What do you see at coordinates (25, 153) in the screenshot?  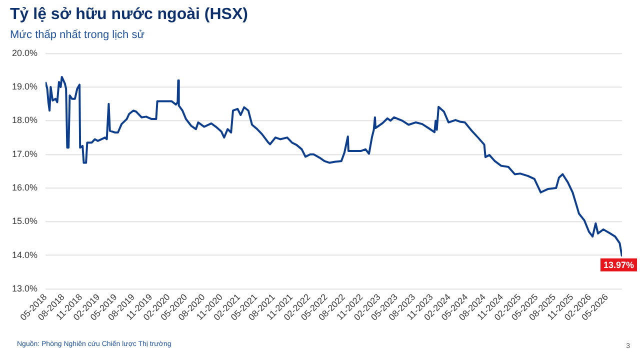 I see `y-tick-label: 17.0%` at bounding box center [25, 153].